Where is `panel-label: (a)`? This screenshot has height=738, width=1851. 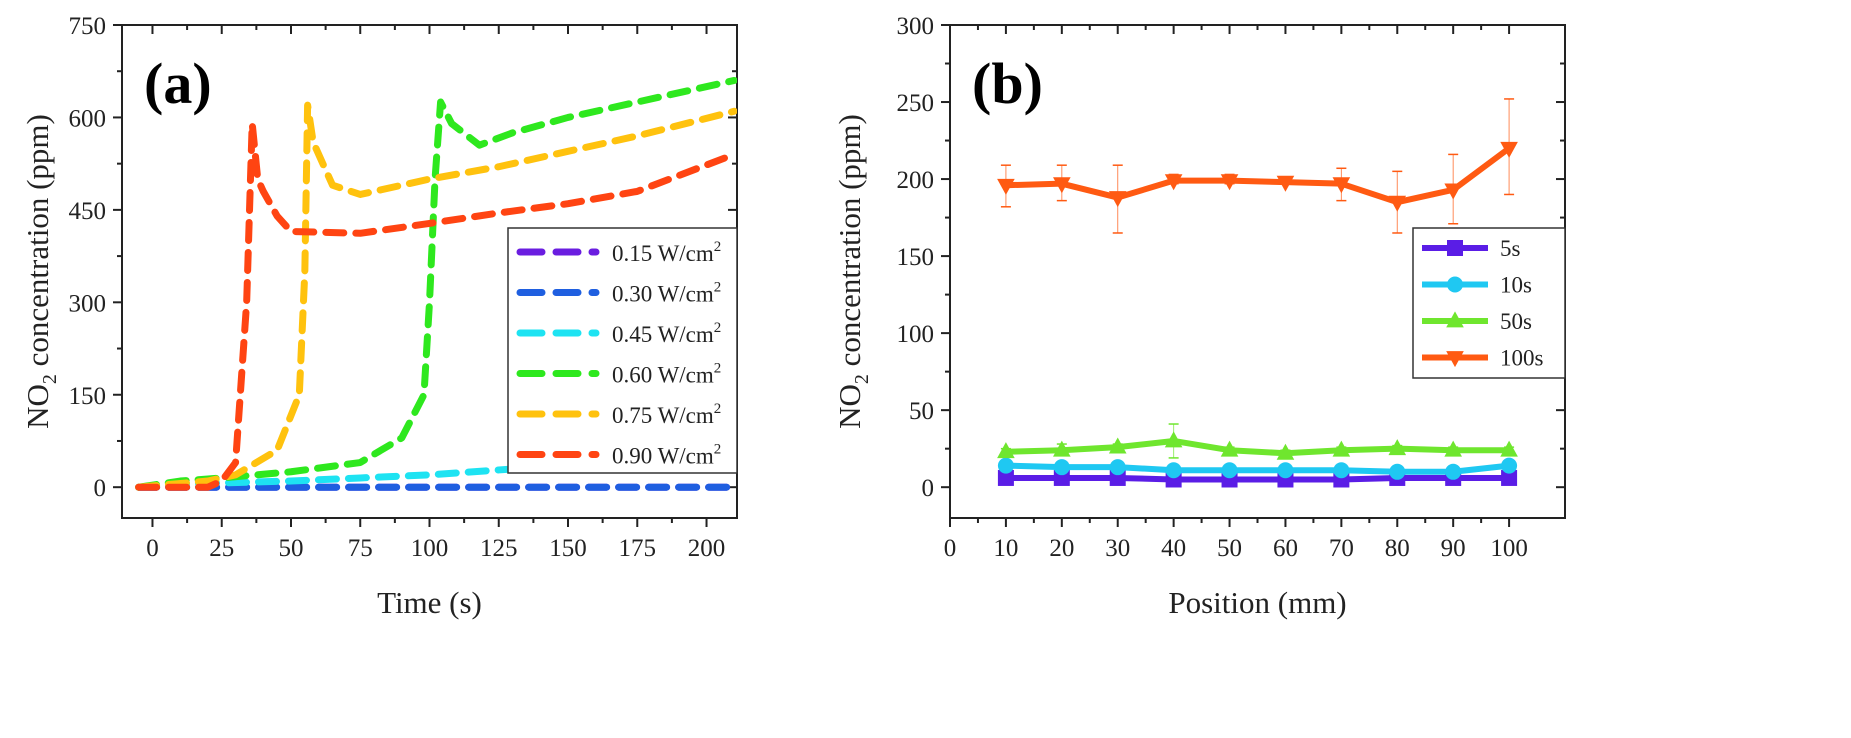 panel-label: (a) is located at coordinates (178, 83).